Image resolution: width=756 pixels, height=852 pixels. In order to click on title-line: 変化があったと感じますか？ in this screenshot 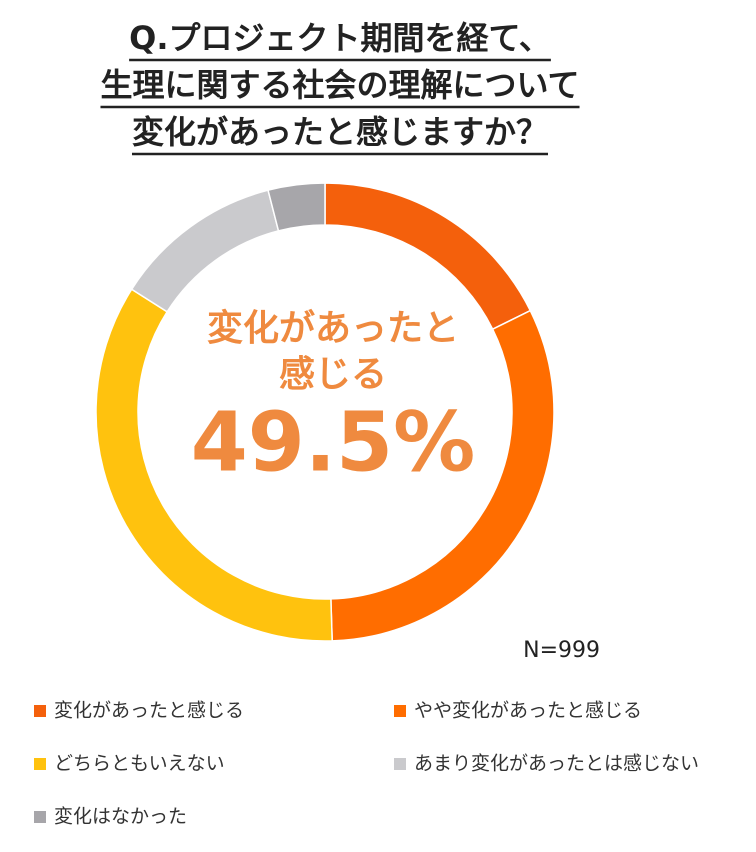, I will do `click(340, 132)`.